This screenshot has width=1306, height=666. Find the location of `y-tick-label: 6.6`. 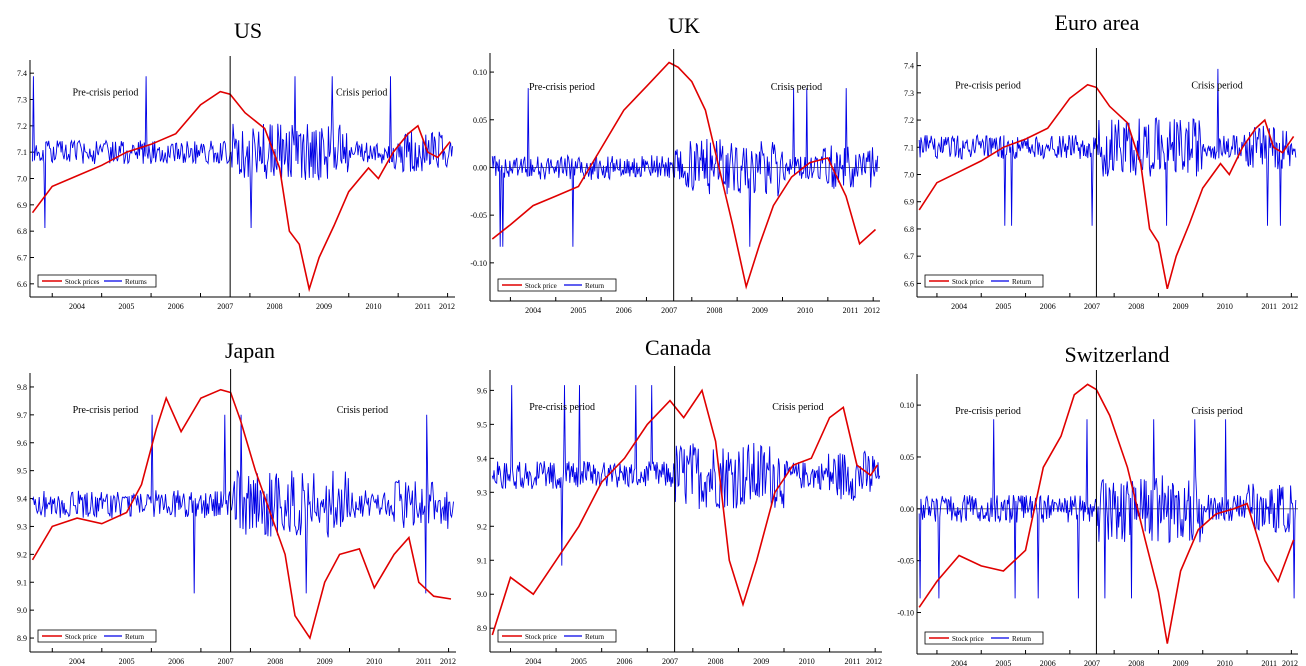

y-tick-label: 6.6 is located at coordinates (909, 283).